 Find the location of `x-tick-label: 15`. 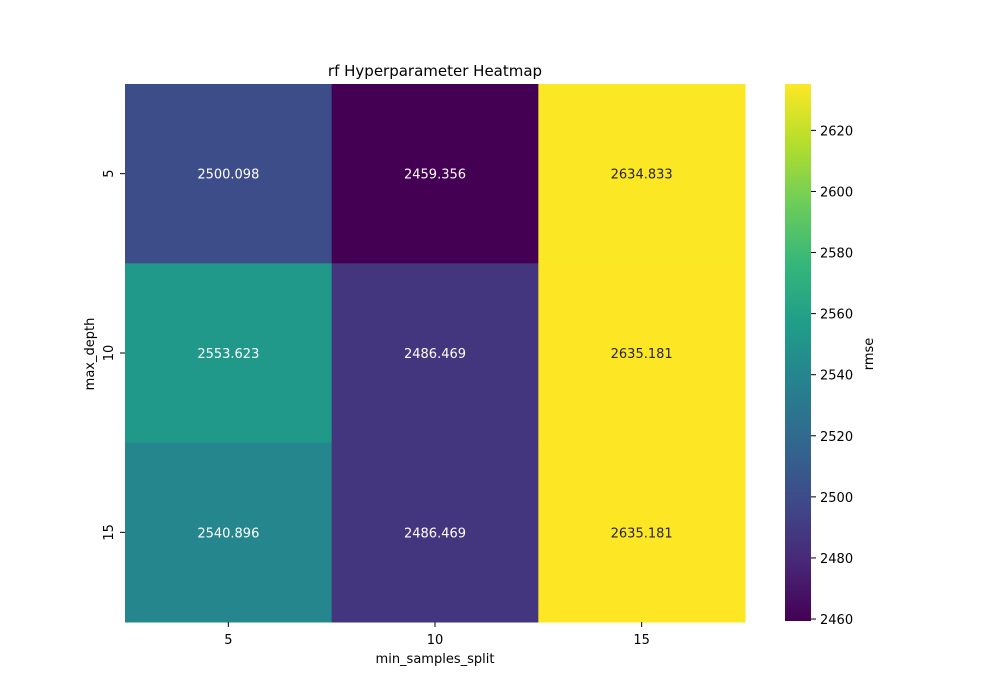

x-tick-label: 15 is located at coordinates (641, 640).